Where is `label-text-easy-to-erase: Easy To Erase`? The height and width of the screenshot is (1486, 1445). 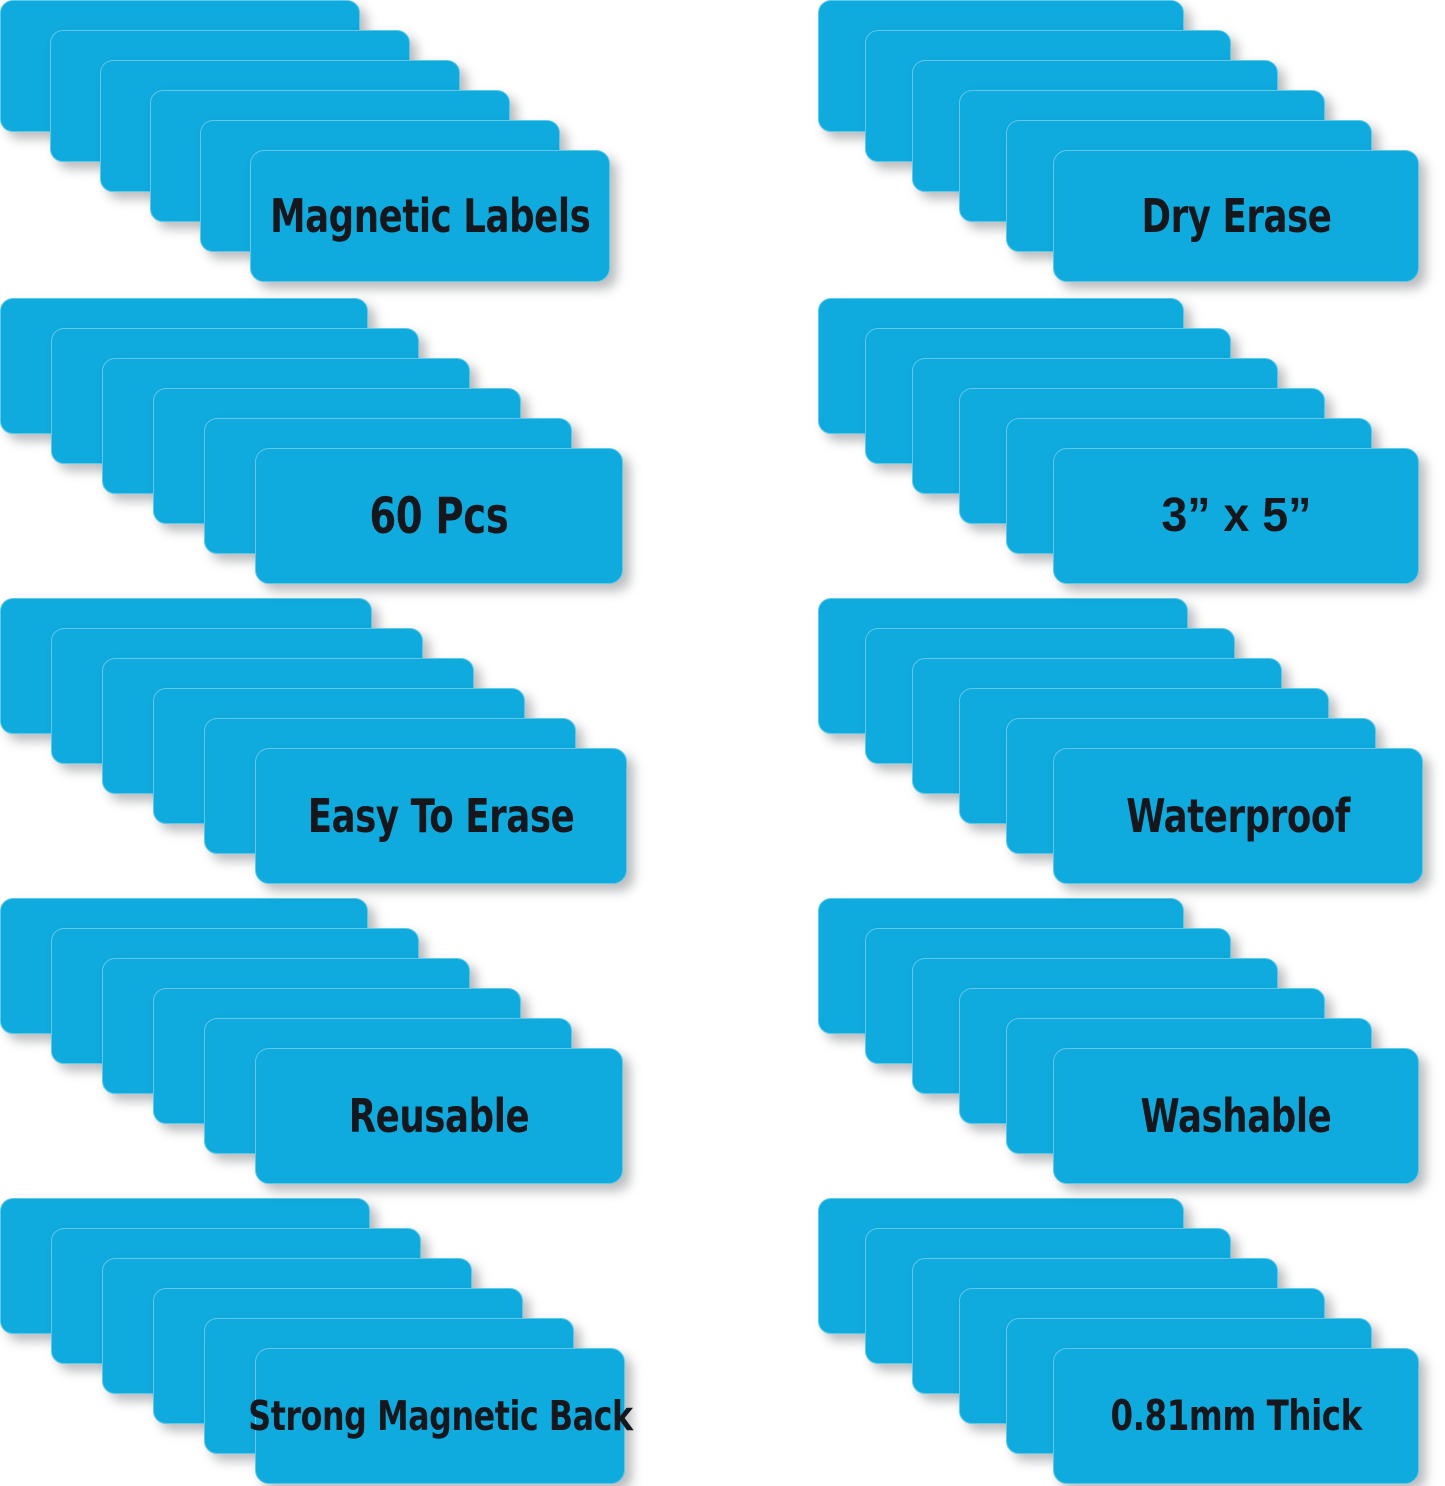 label-text-easy-to-erase: Easy To Erase is located at coordinates (441, 816).